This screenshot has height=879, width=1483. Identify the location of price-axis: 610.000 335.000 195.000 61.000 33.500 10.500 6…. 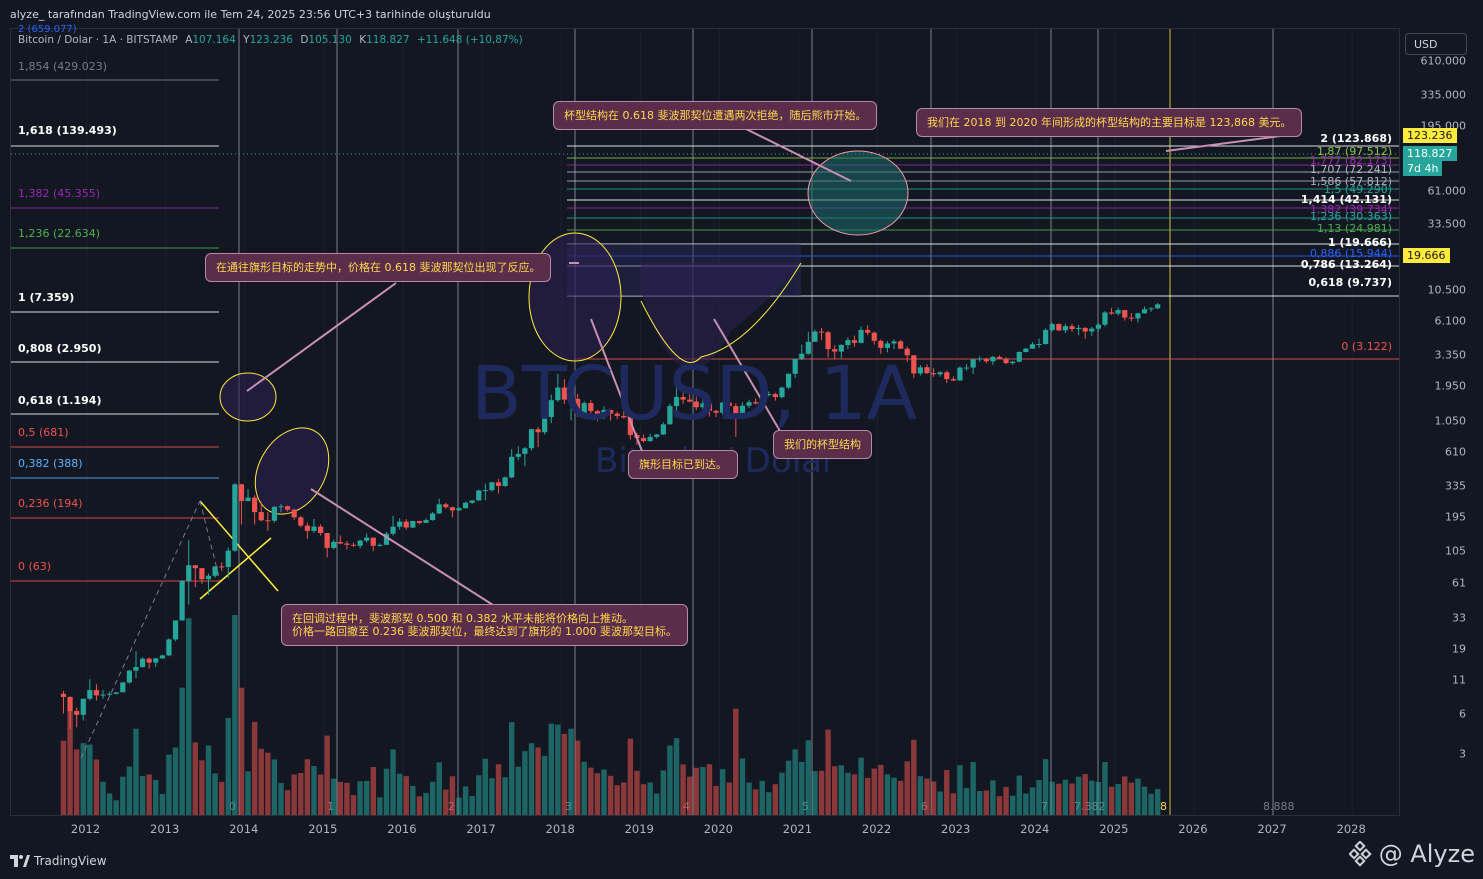
(1442, 435).